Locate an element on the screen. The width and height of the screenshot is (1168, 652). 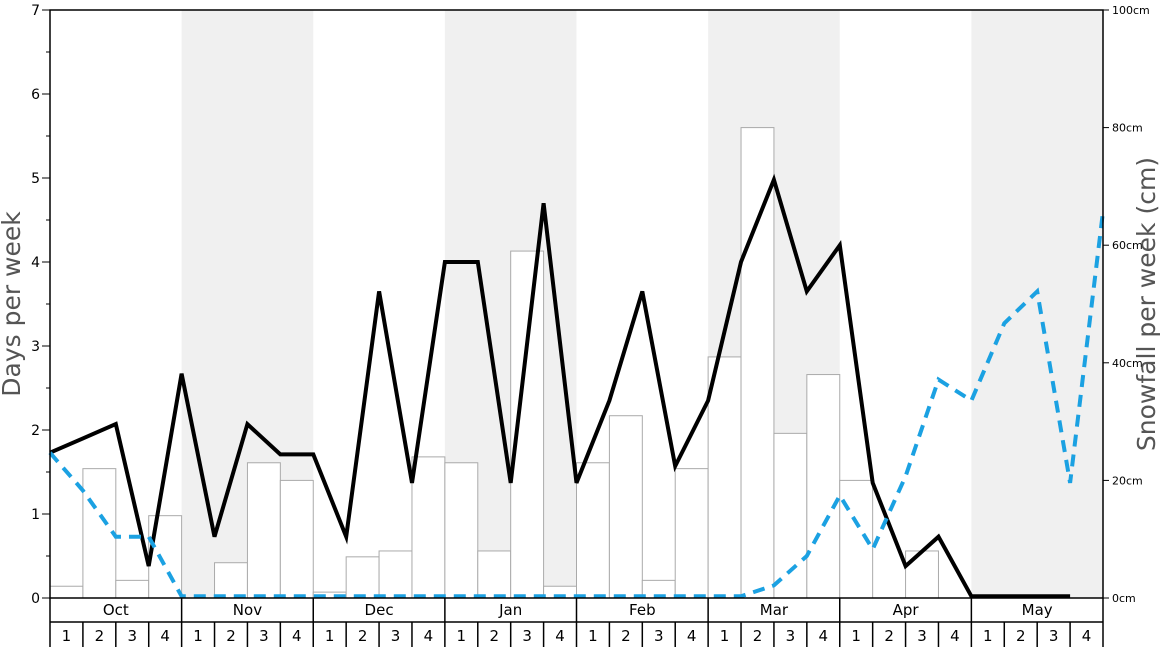
left-tick-label: 6 is located at coordinates (35, 95).